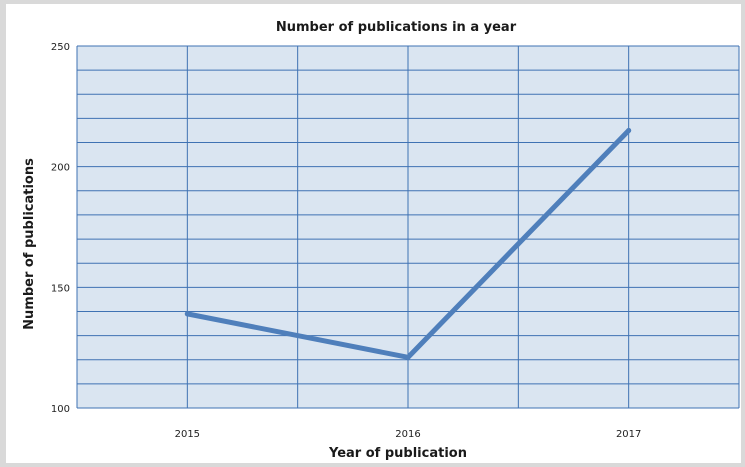  Describe the element at coordinates (396, 27) in the screenshot. I see `chart-title: Number of publications in a year` at that location.